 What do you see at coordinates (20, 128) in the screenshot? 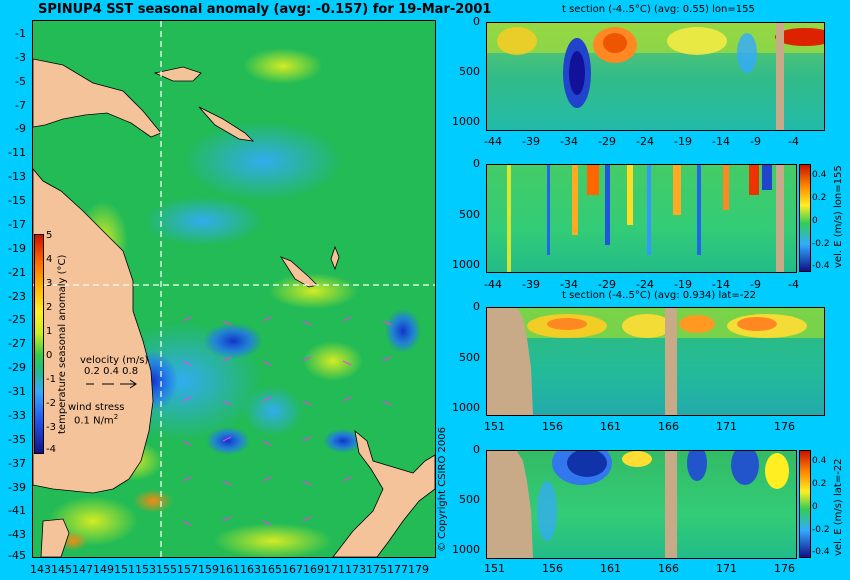
I see `lat-label: -9` at bounding box center [20, 128].